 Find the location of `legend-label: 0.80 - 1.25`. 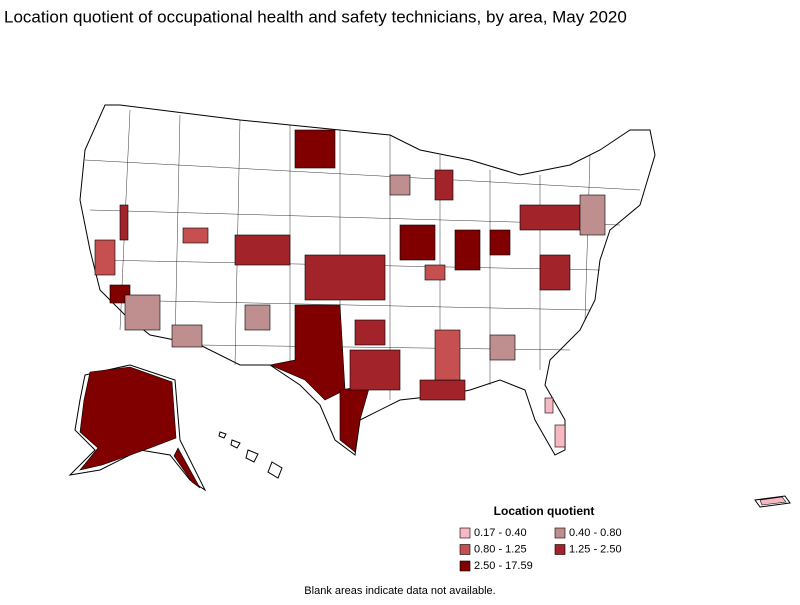

legend-label: 0.80 - 1.25 is located at coordinates (500, 549).